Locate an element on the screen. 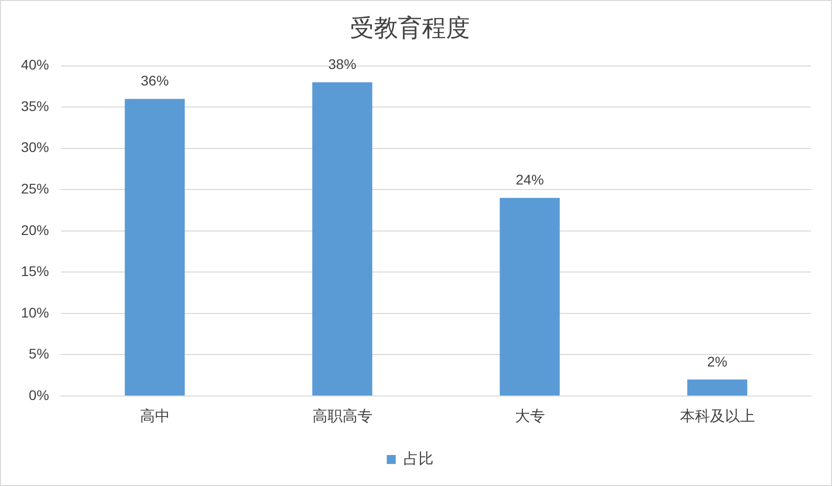  y-tick-label: 30% is located at coordinates (35, 147).